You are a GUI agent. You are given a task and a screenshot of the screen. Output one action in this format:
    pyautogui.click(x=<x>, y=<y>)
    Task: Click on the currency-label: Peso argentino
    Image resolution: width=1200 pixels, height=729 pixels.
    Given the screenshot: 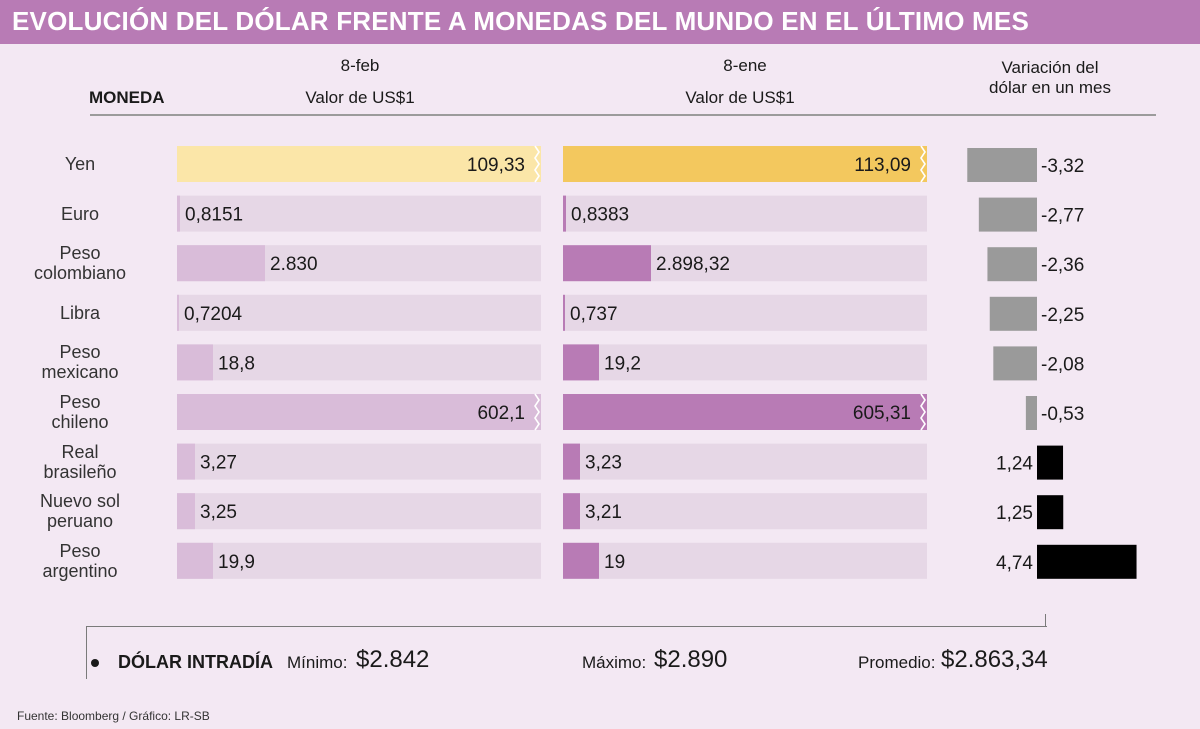 What is the action you would take?
    pyautogui.click(x=80, y=561)
    